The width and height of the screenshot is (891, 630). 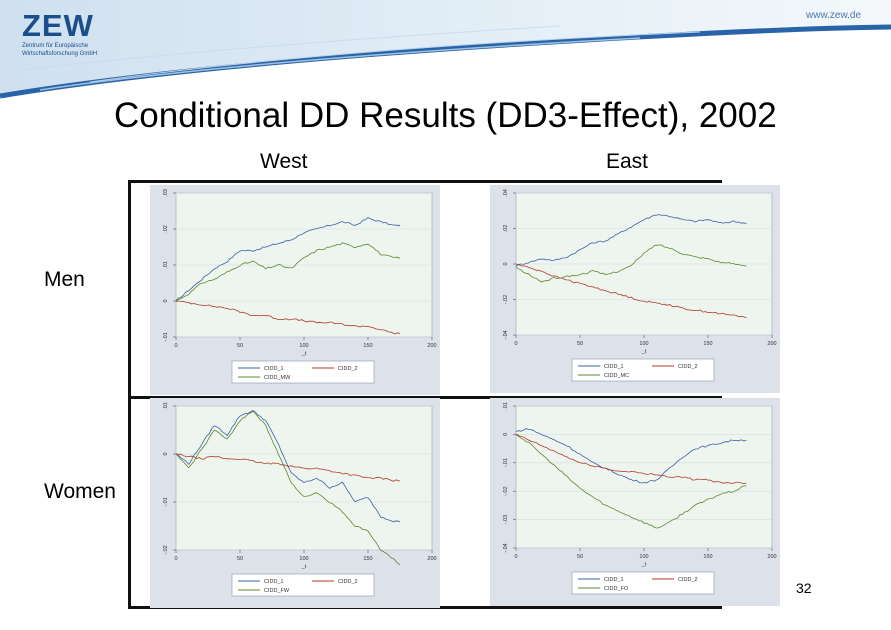 I want to click on grid-border-middle, so click(x=425, y=397).